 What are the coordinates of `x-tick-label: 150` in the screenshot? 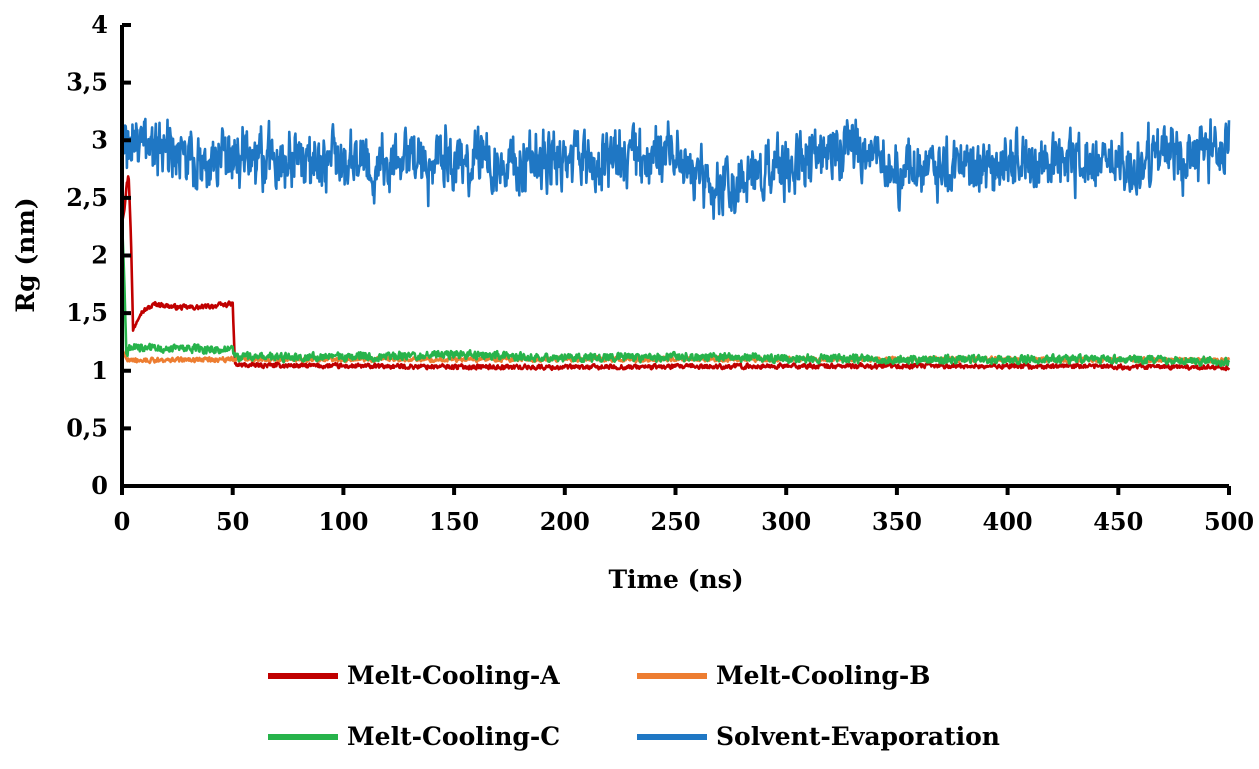 It's located at (454, 521).